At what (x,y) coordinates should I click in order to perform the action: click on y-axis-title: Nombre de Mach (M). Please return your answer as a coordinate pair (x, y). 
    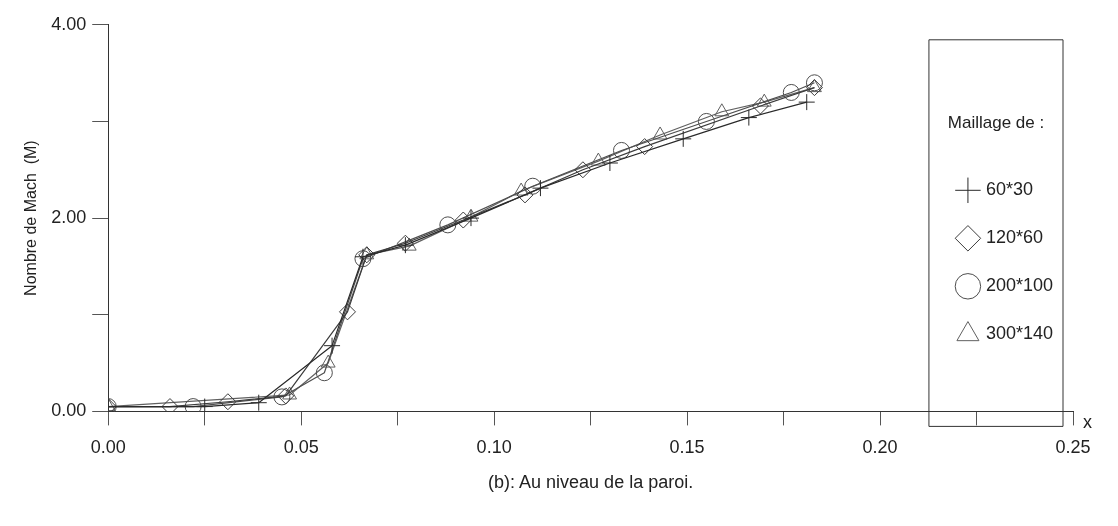
    Looking at the image, I should click on (31, 218).